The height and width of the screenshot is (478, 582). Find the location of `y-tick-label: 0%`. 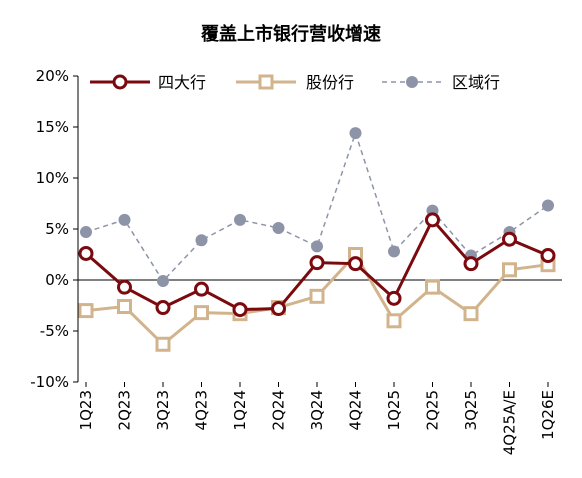

y-tick-label: 0% is located at coordinates (57, 280).